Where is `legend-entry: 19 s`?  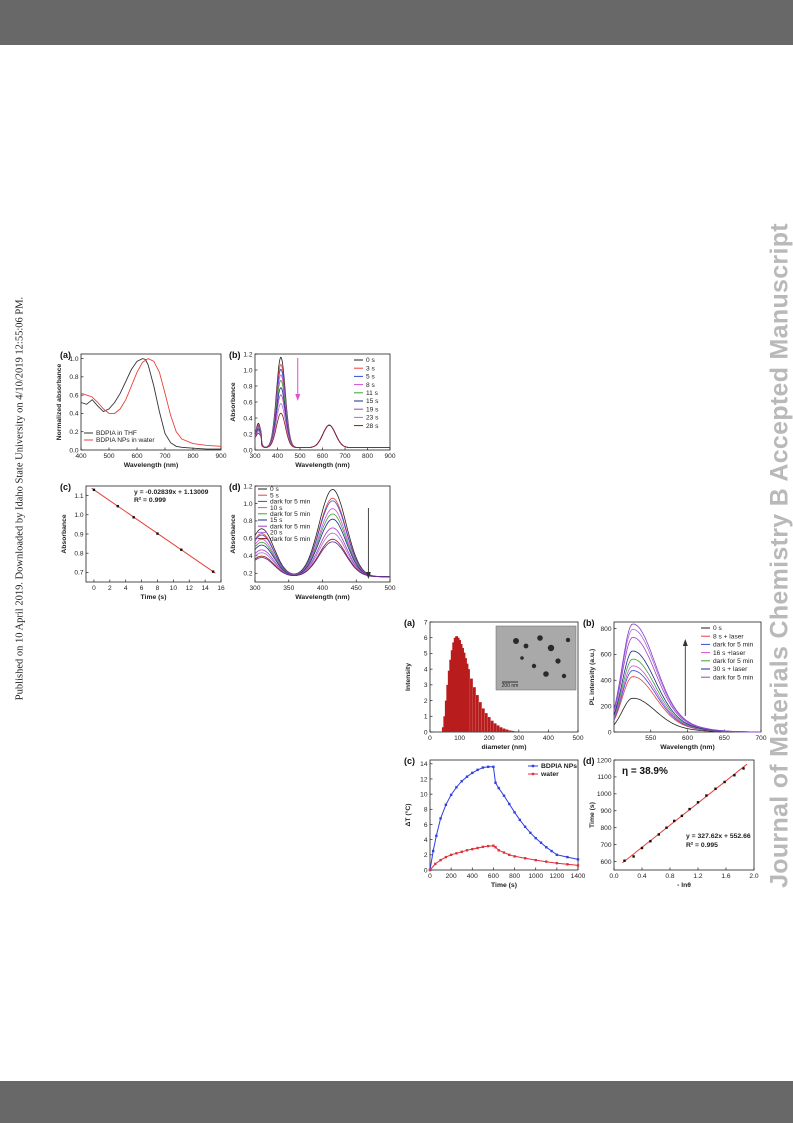 legend-entry: 19 s is located at coordinates (372, 409).